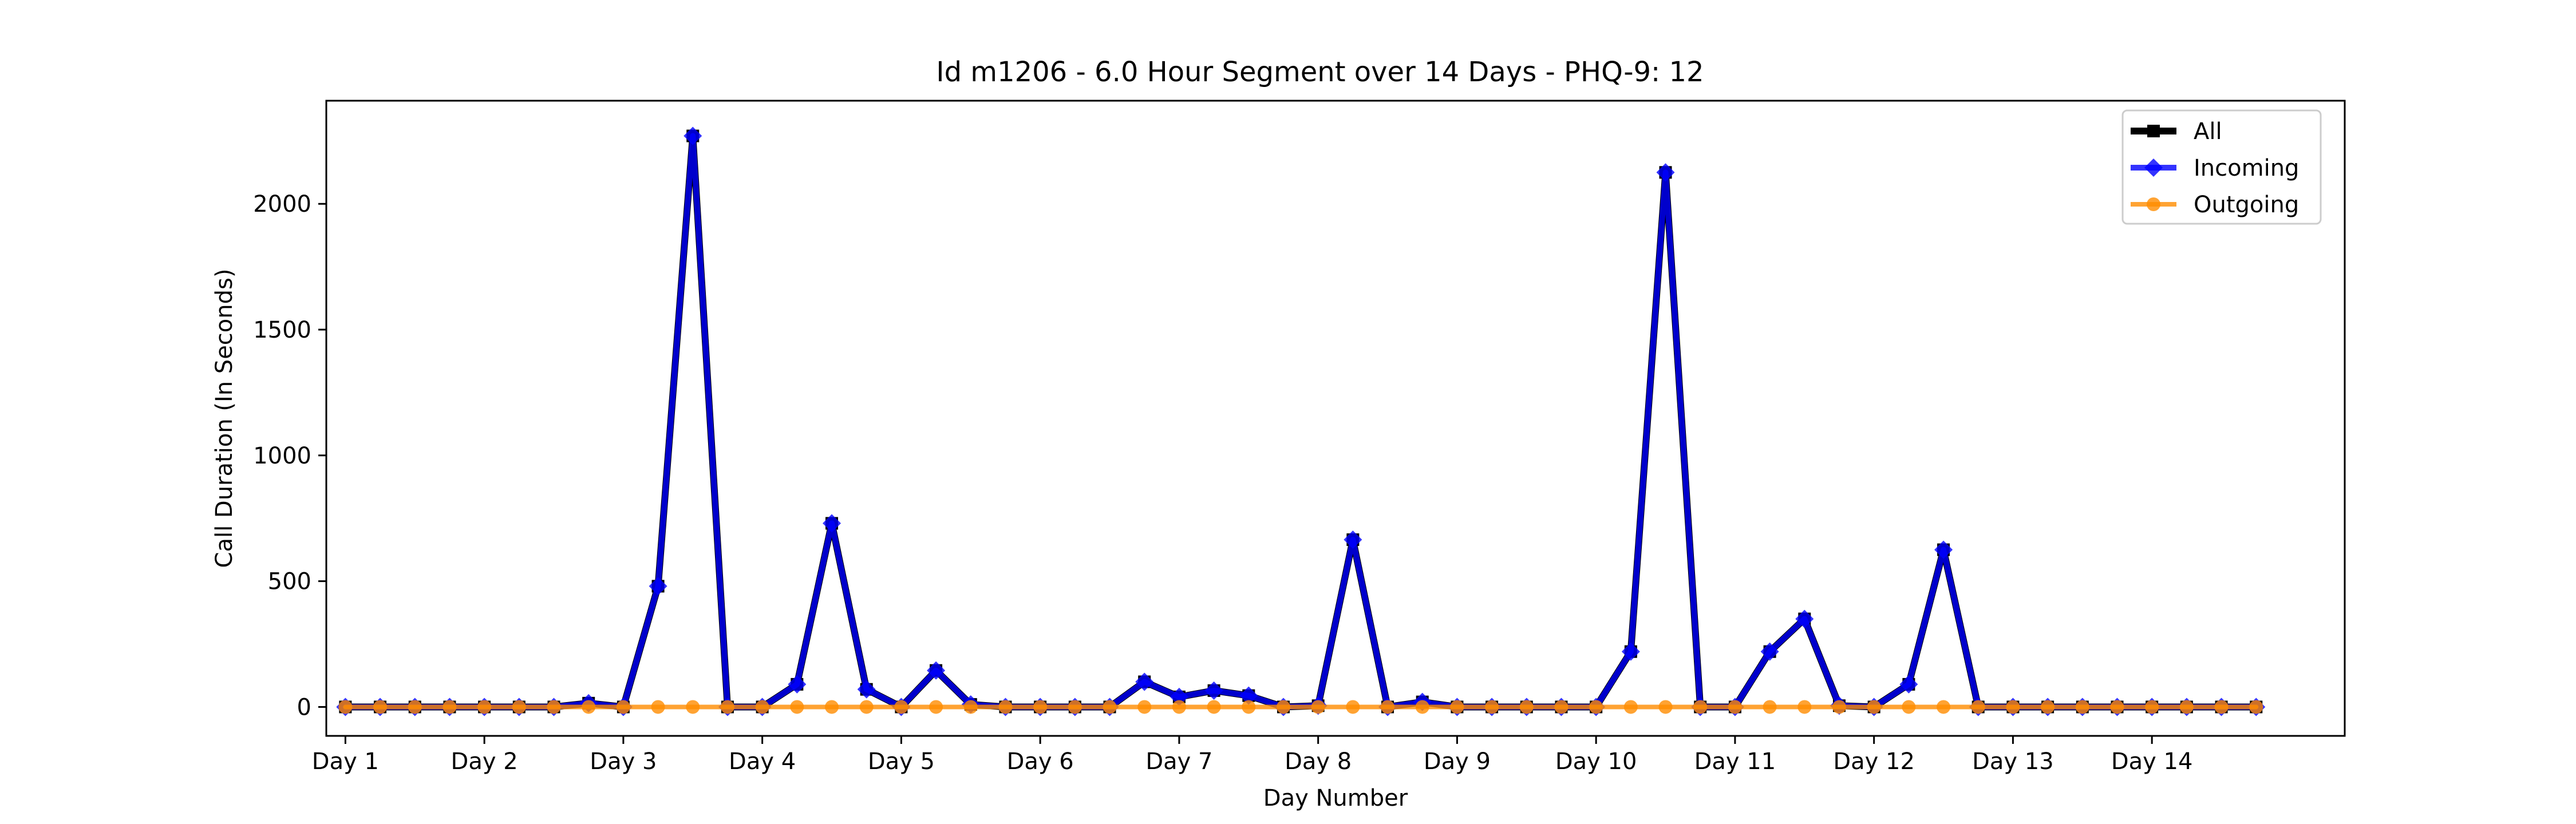 This screenshot has height=824, width=2576. What do you see at coordinates (282, 456) in the screenshot?
I see `y-tick-label: 1000` at bounding box center [282, 456].